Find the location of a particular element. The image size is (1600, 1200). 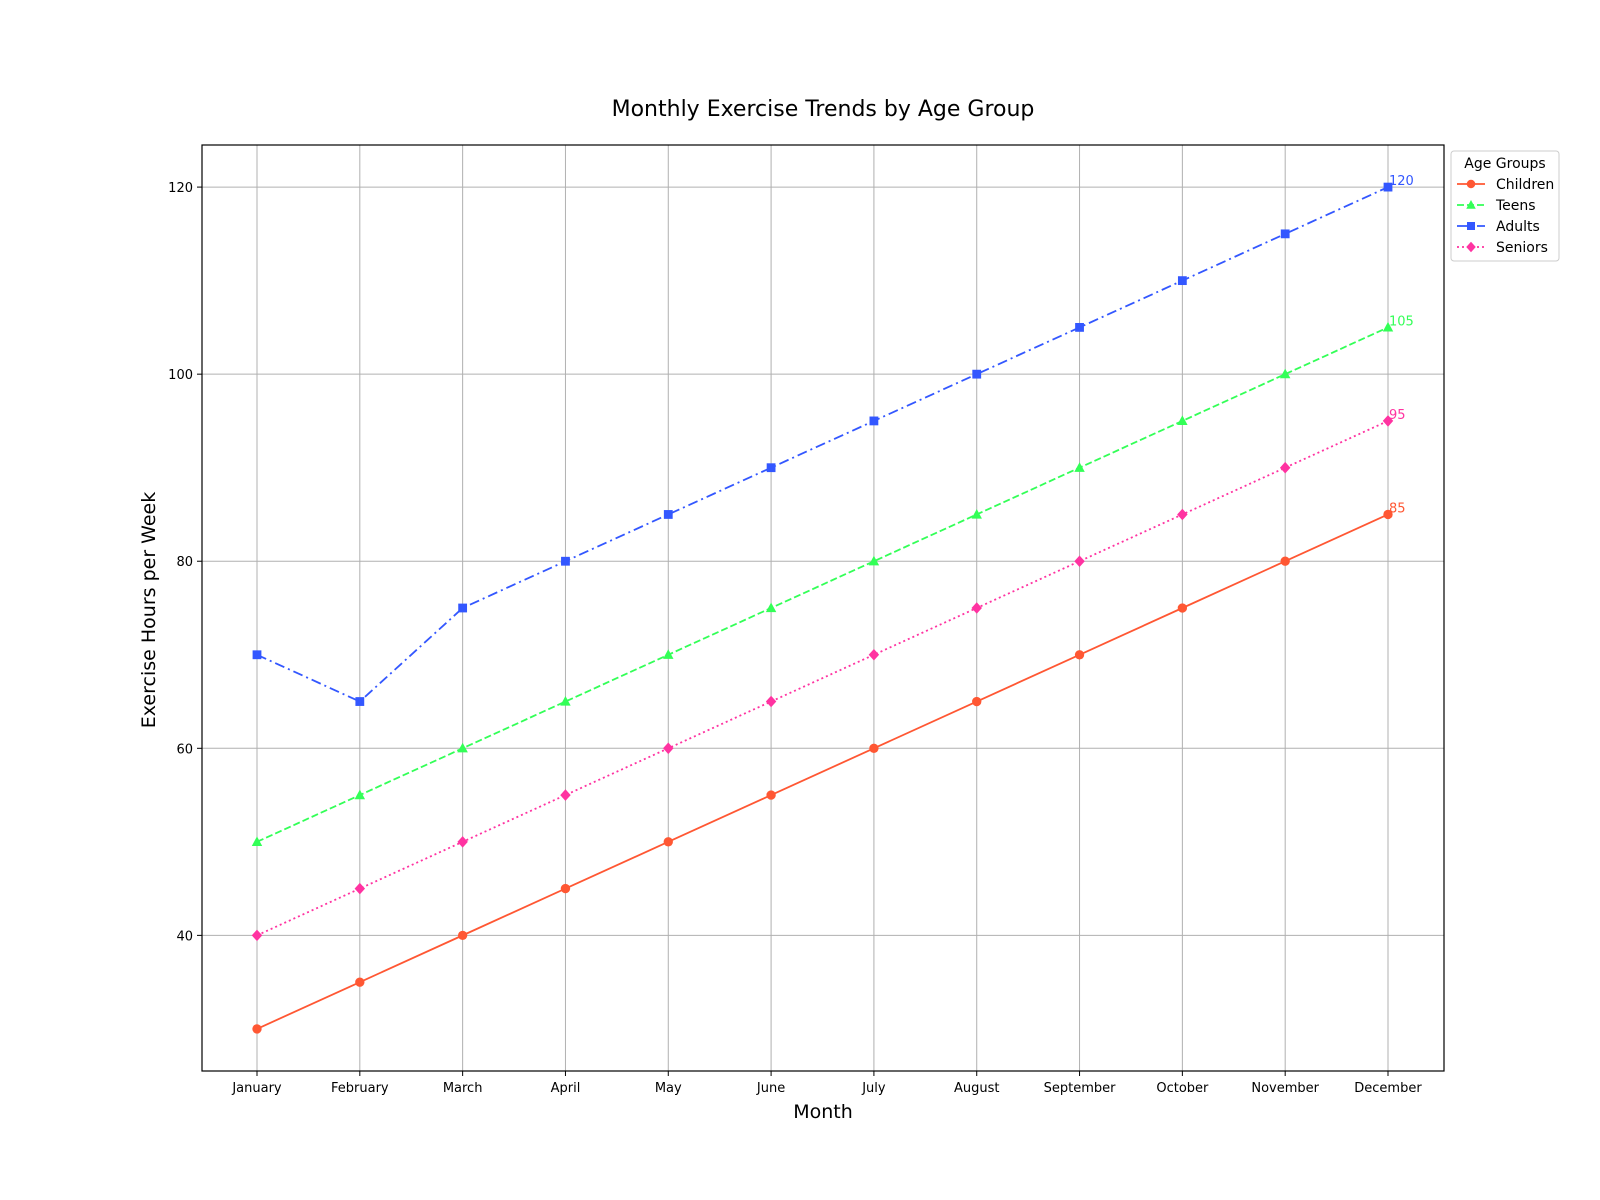

x-tick-label: October is located at coordinates (1182, 1088).